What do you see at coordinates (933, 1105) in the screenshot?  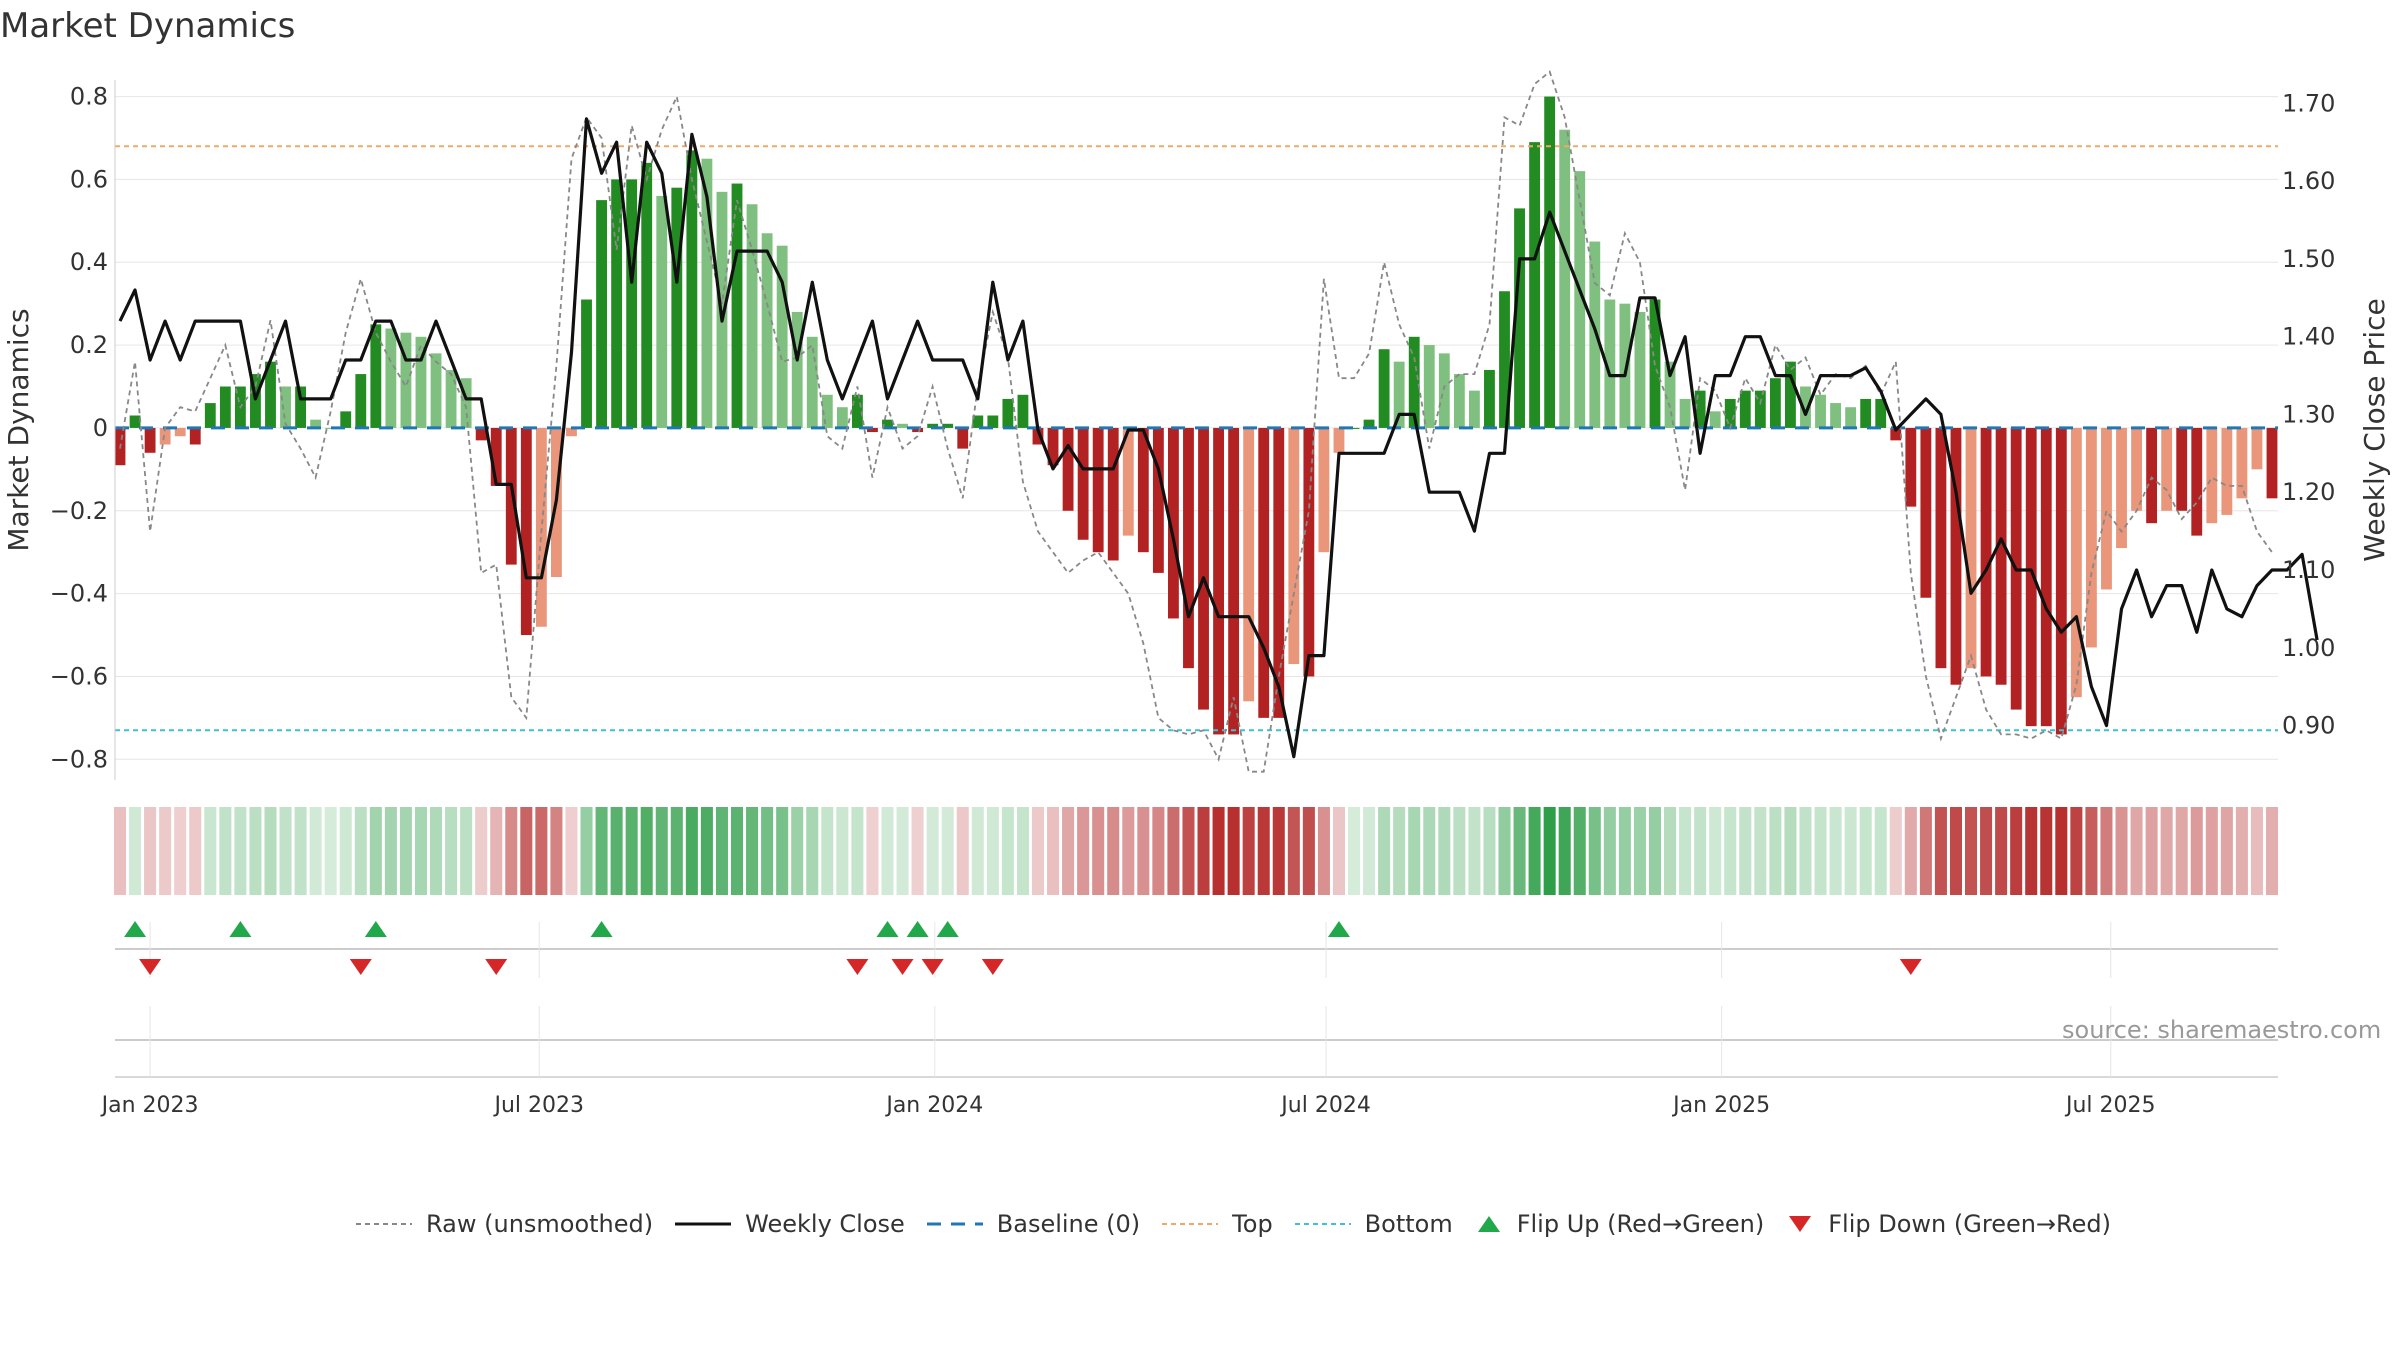 I see `x-tick-label: Jan 2024` at bounding box center [933, 1105].